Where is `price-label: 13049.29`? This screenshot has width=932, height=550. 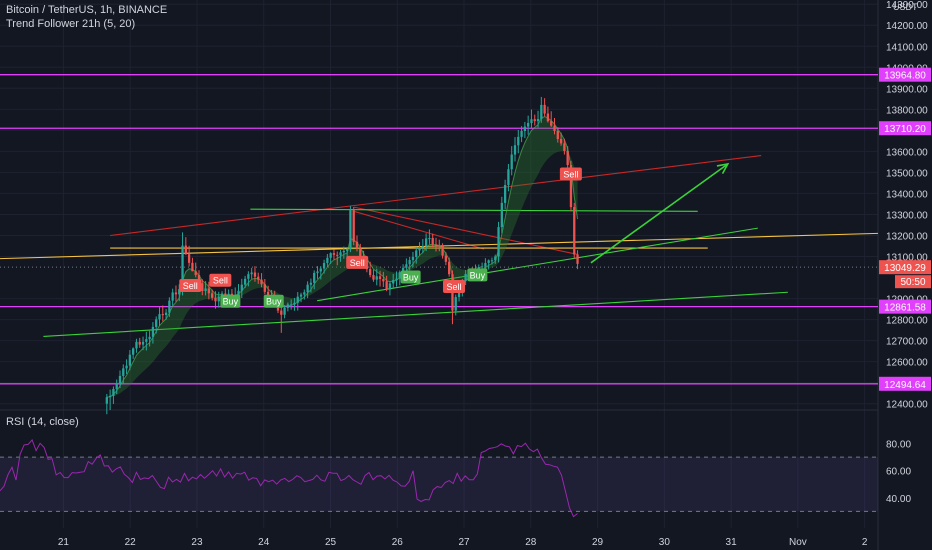 price-label: 13049.29 is located at coordinates (905, 268).